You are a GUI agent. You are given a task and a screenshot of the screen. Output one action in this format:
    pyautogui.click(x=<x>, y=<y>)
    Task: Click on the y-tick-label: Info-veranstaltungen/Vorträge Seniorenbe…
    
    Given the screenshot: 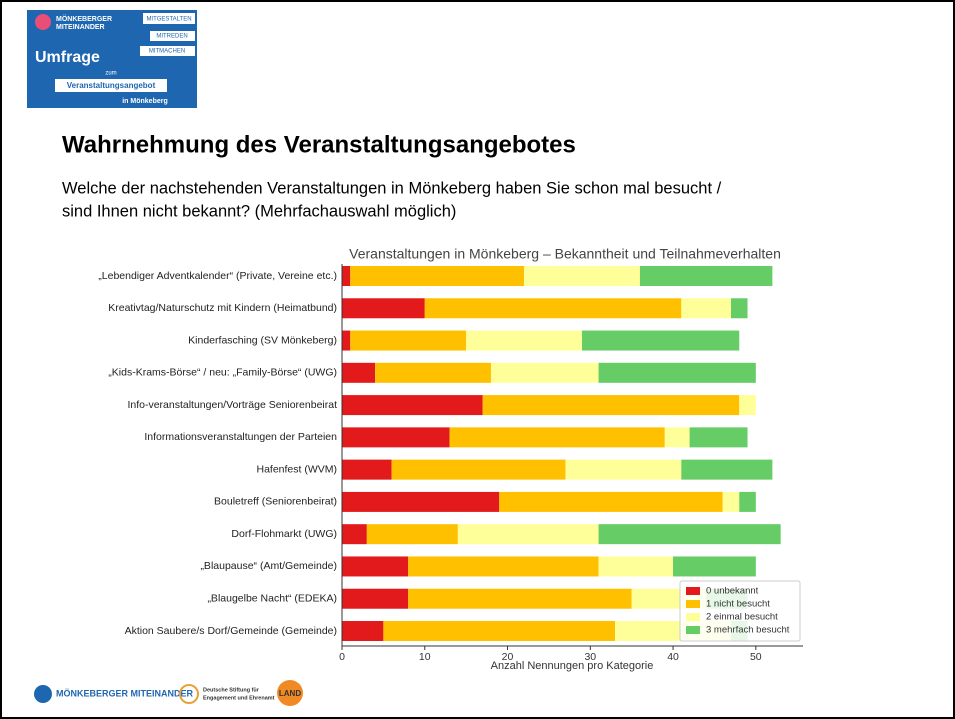 What is the action you would take?
    pyautogui.click(x=232, y=405)
    